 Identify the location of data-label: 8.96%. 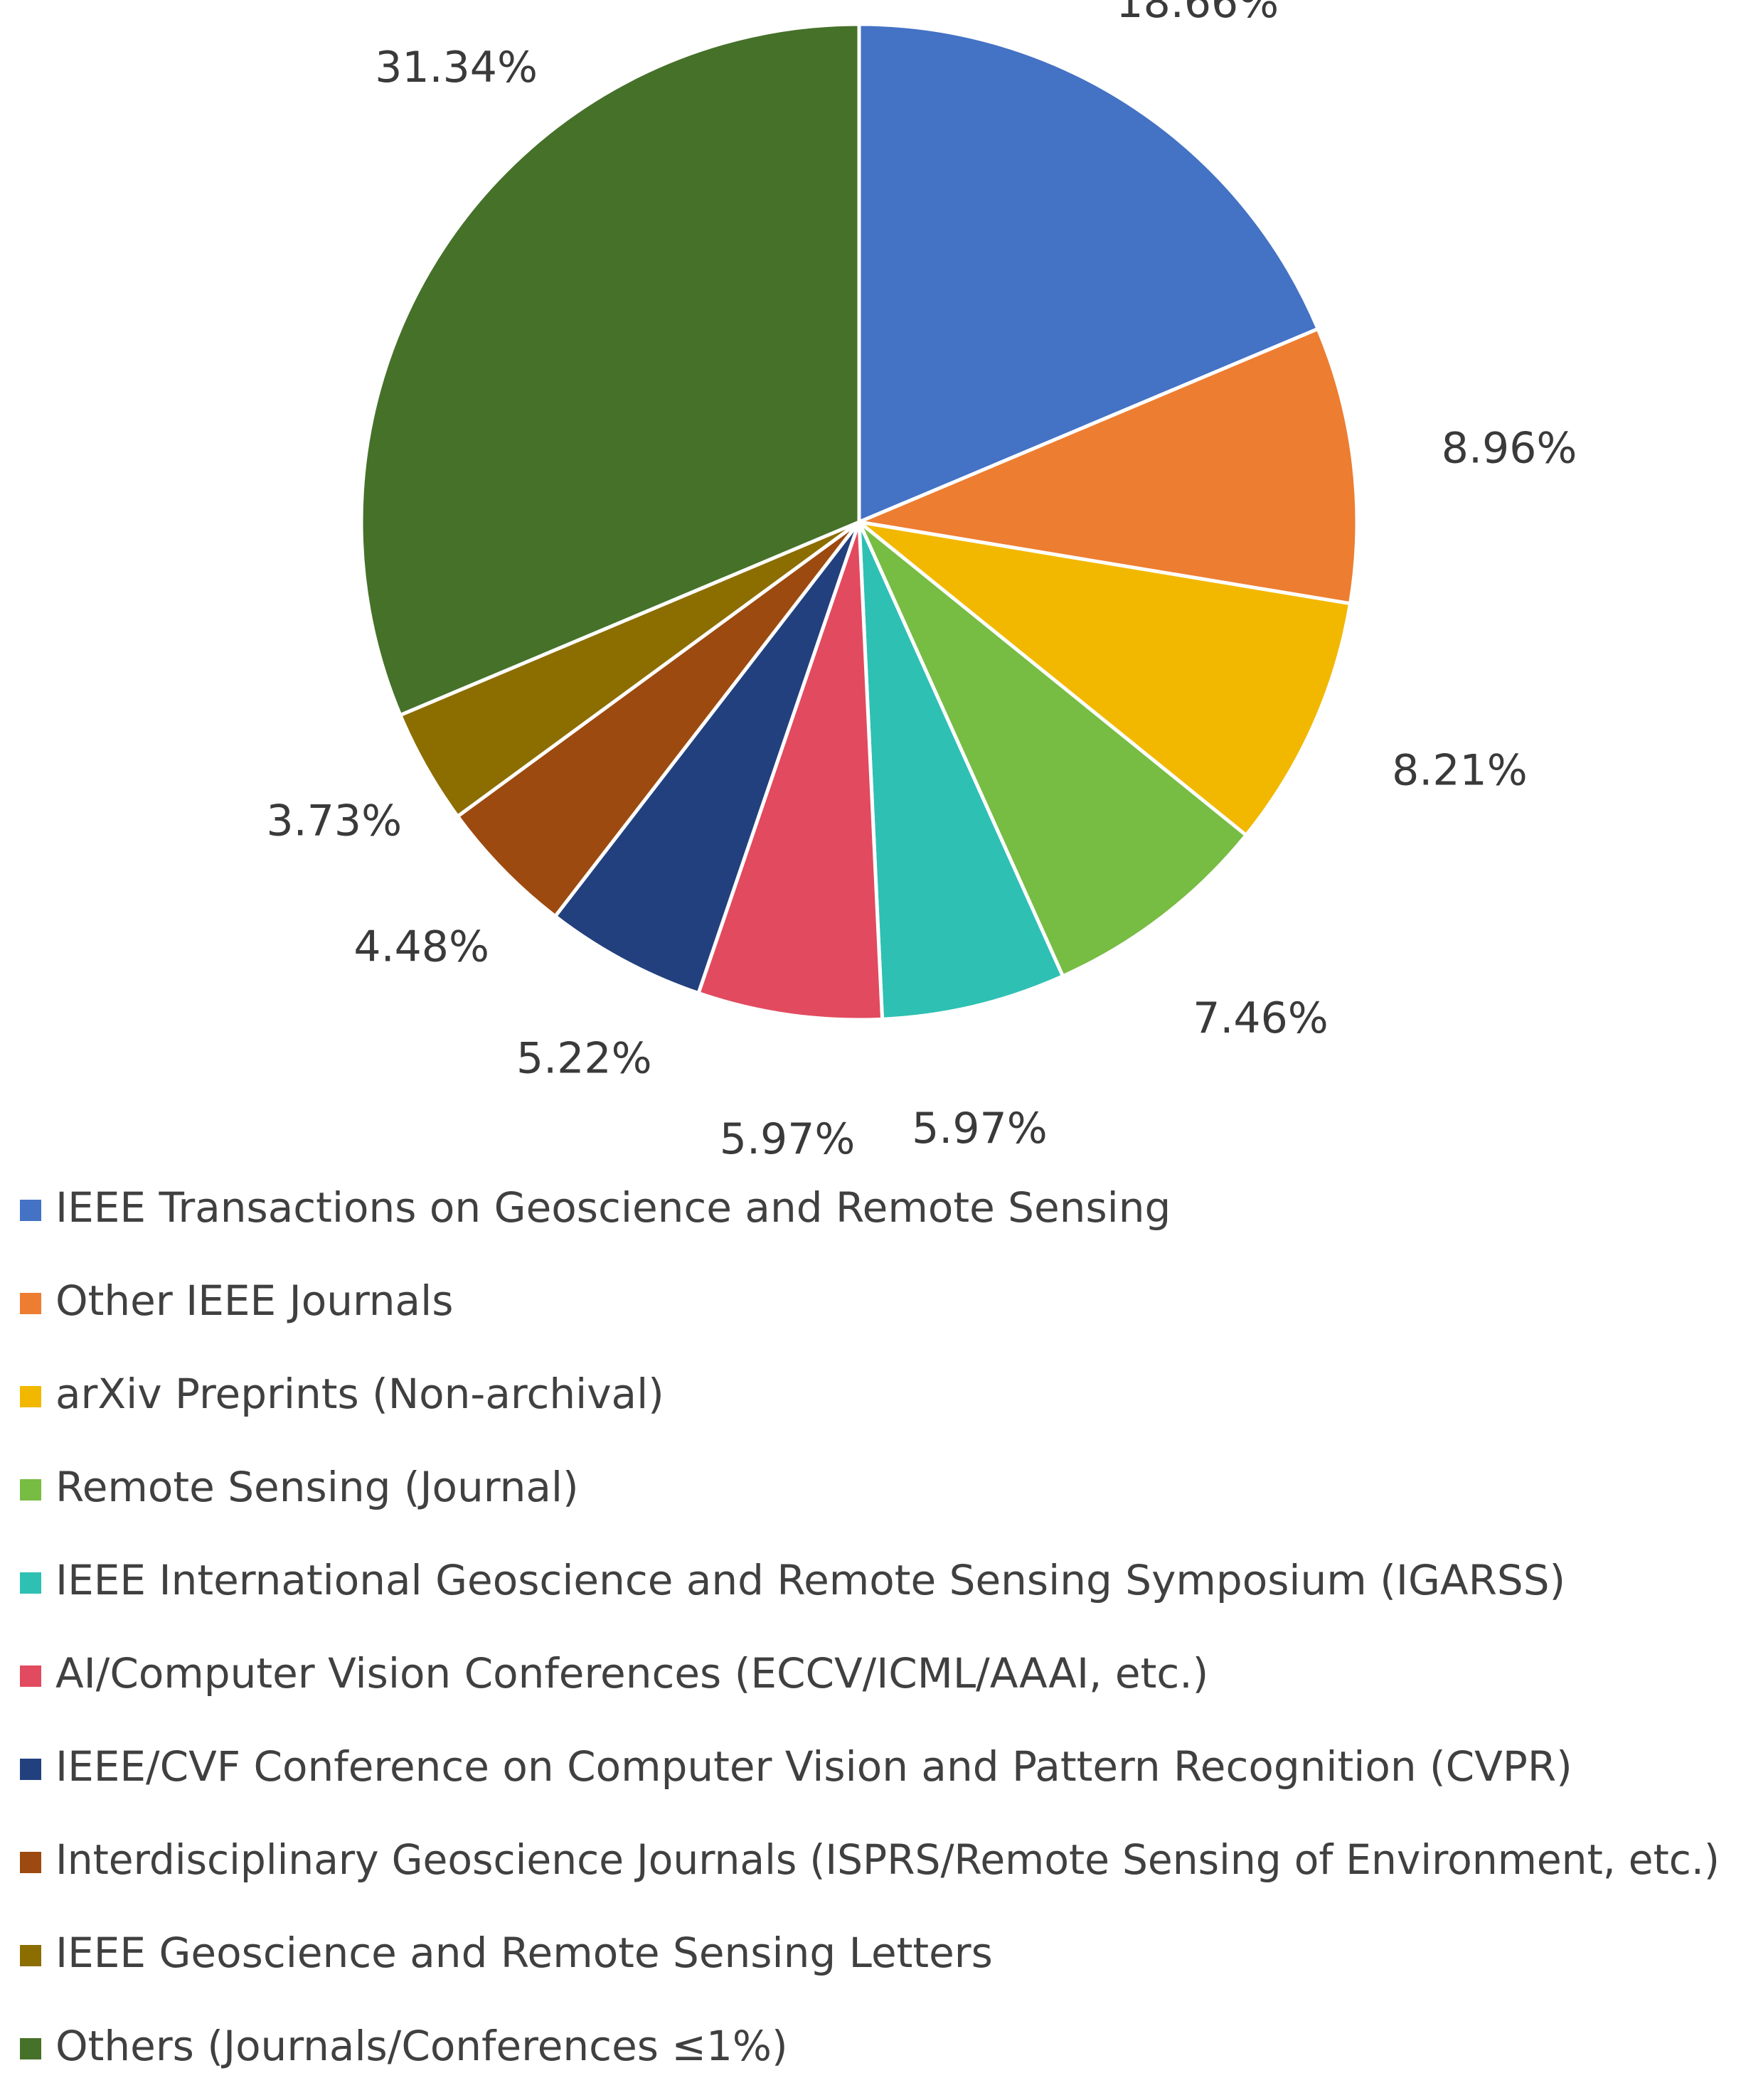
(1509, 448).